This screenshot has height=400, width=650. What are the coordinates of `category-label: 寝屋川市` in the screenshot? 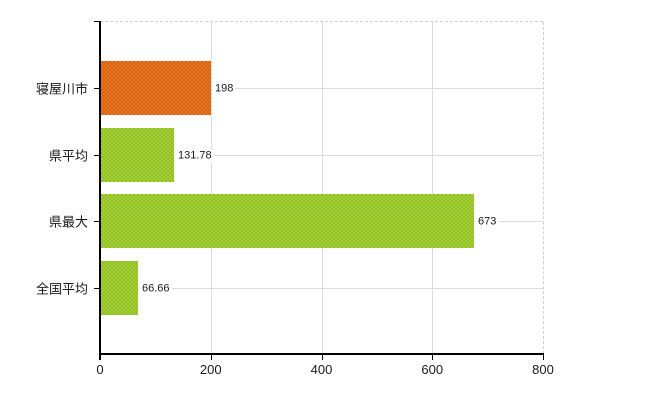 It's located at (61, 89).